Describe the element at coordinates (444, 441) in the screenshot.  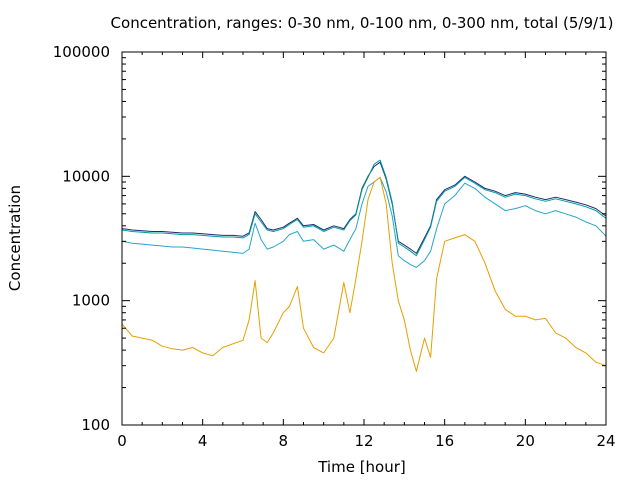
I see `x-tick-label: 16` at that location.